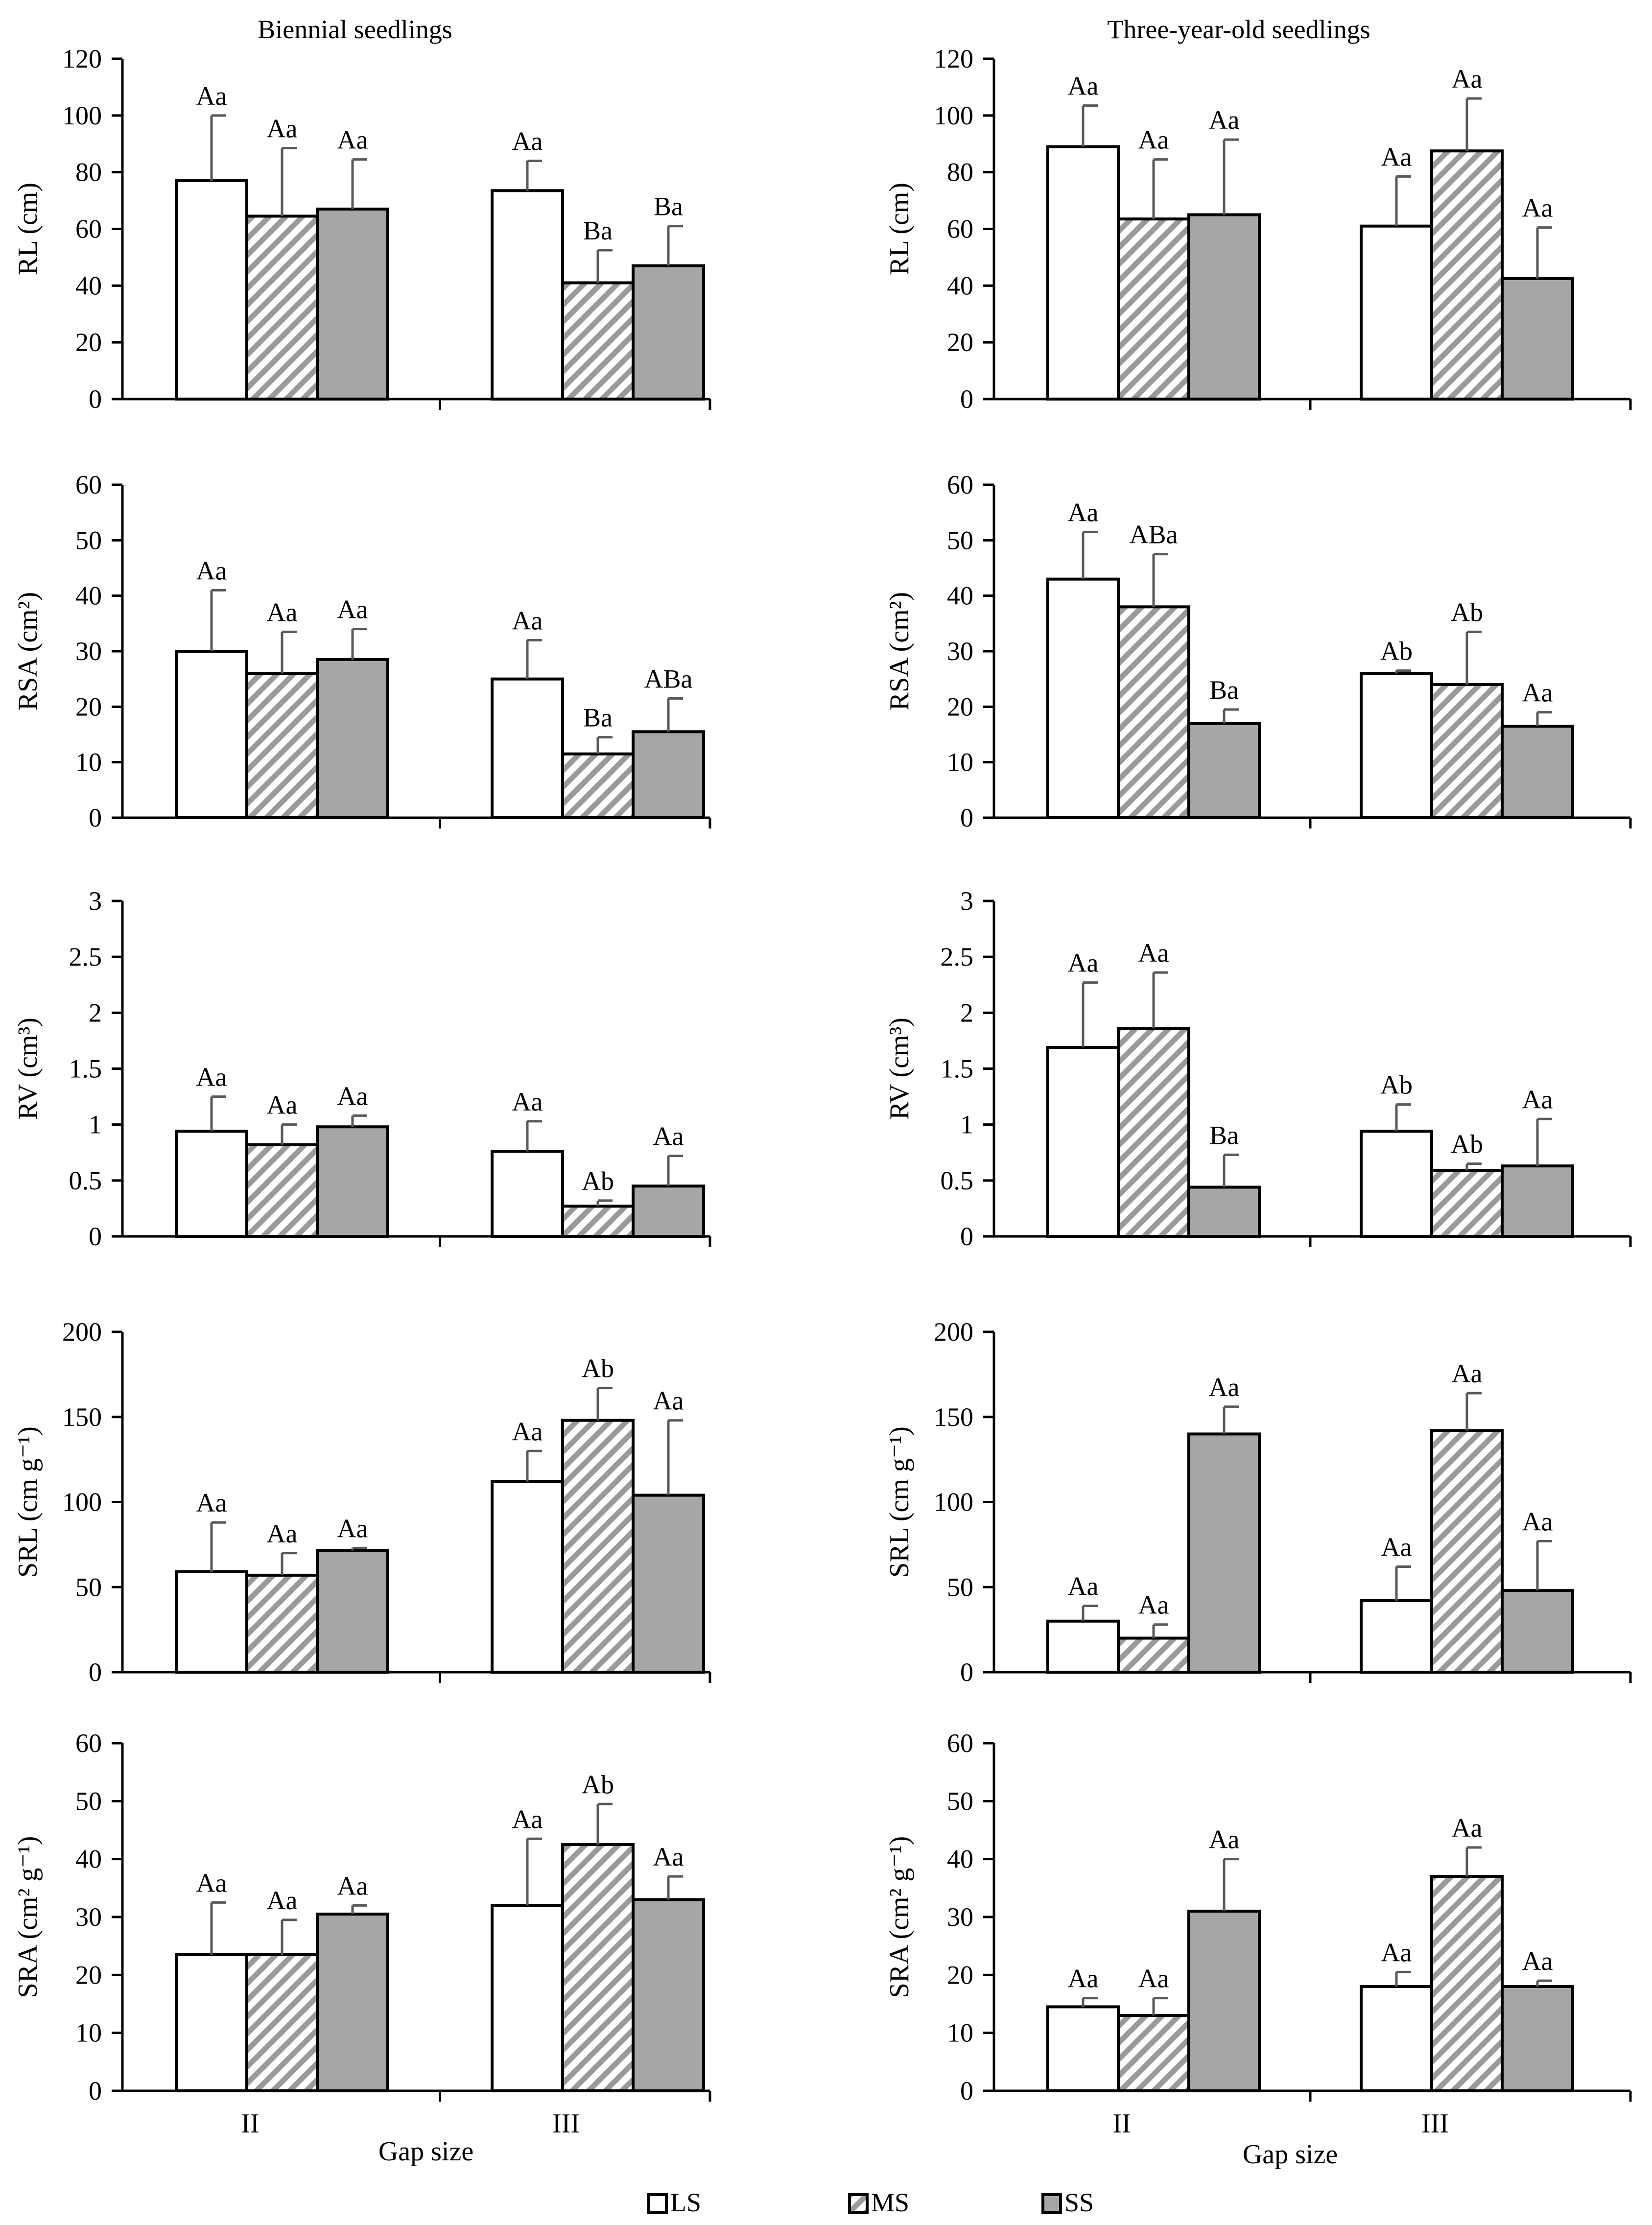 This screenshot has height=2225, width=1652. I want to click on y-tick-label: 3, so click(966, 901).